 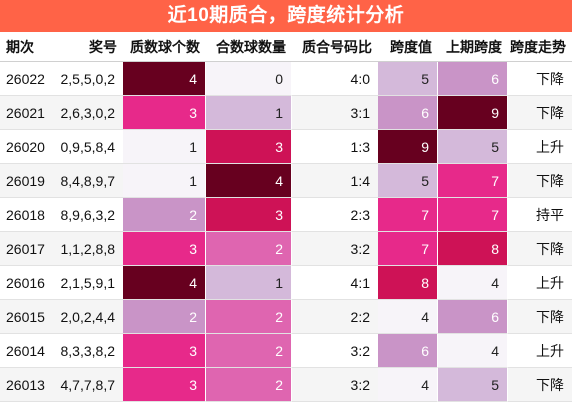 I want to click on cell-numbers: 0,9,5,8,4, so click(x=89, y=147).